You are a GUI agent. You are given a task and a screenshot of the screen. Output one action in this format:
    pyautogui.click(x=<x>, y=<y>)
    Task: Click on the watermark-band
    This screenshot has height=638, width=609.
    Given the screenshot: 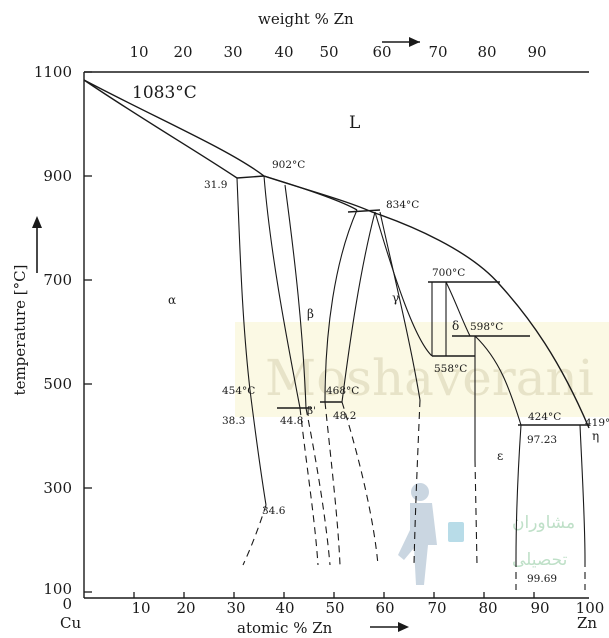 What is the action you would take?
    pyautogui.click(x=422, y=369)
    